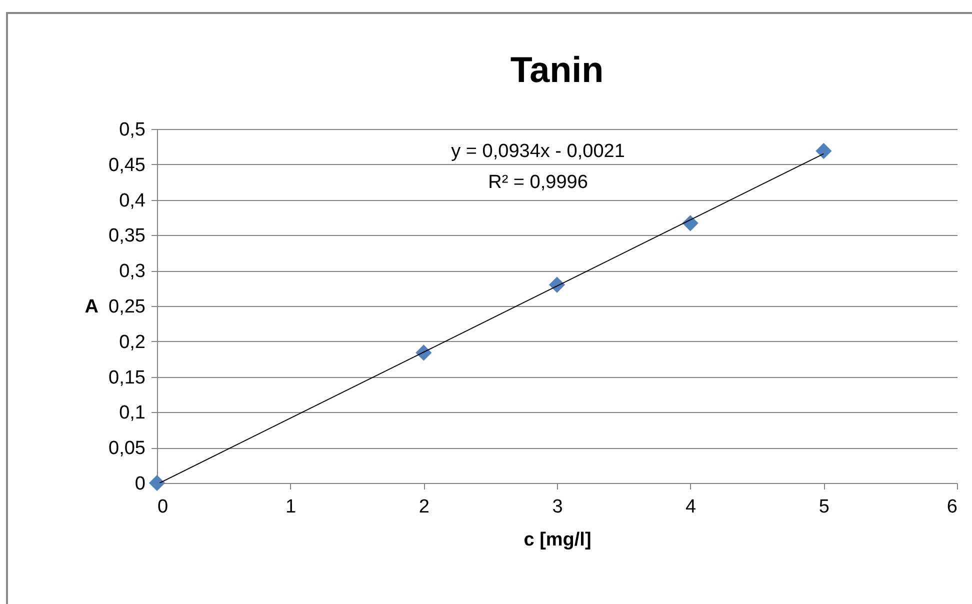  What do you see at coordinates (952, 507) in the screenshot?
I see `x-tick-label: 6` at bounding box center [952, 507].